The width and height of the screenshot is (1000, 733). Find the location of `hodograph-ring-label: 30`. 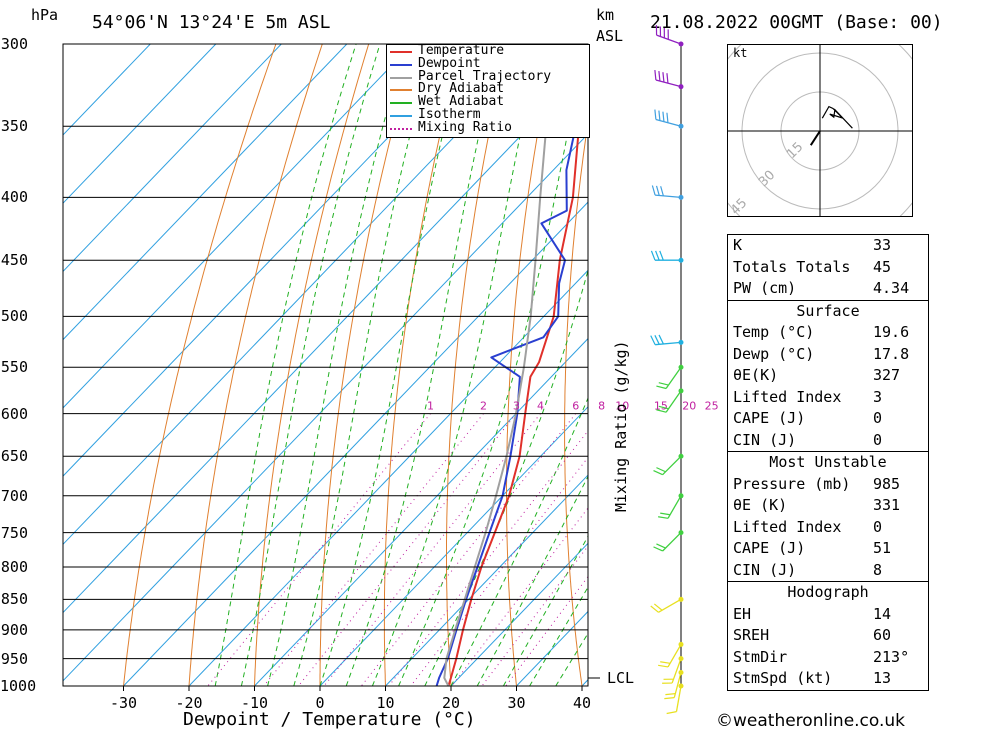

hodograph-ring-label: 30 is located at coordinates (767, 179).